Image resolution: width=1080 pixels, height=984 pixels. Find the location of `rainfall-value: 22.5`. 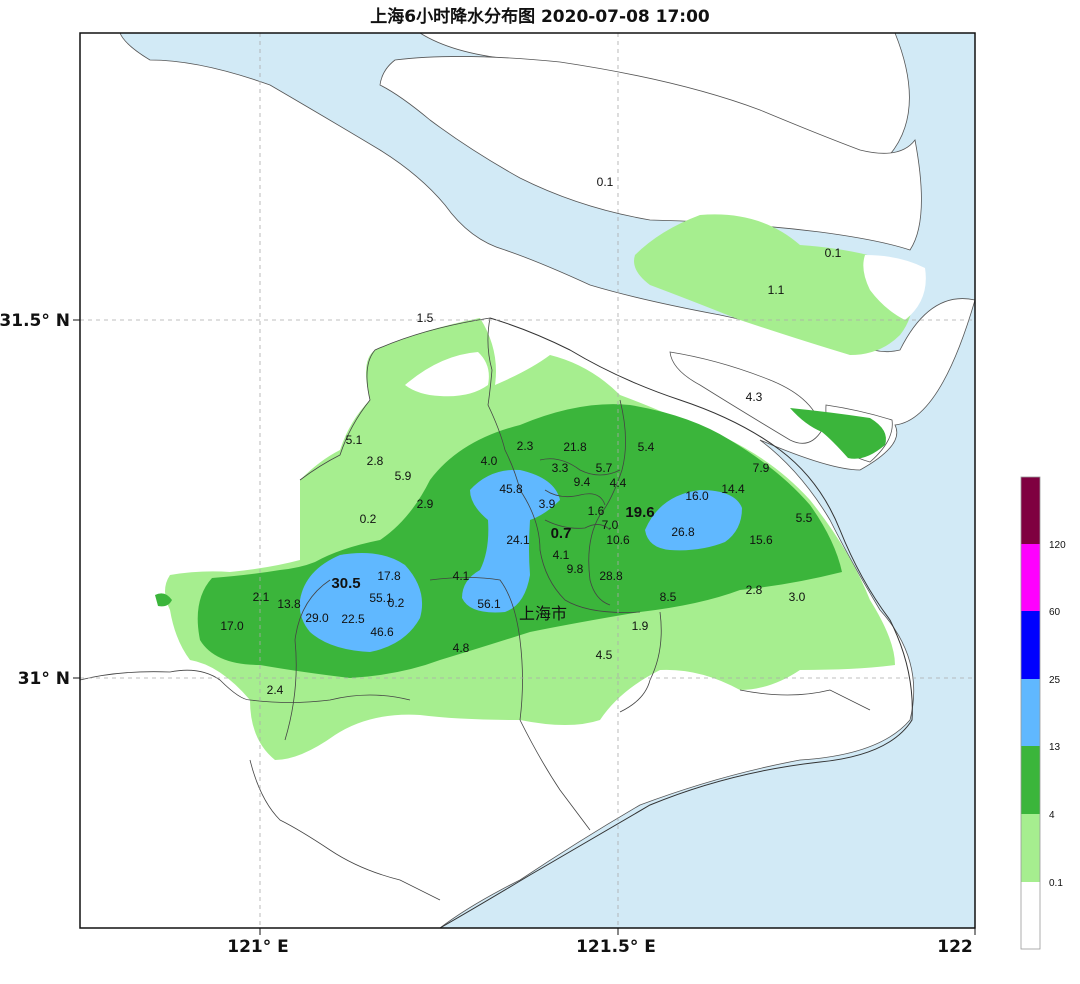

rainfall-value: 22.5 is located at coordinates (353, 619).